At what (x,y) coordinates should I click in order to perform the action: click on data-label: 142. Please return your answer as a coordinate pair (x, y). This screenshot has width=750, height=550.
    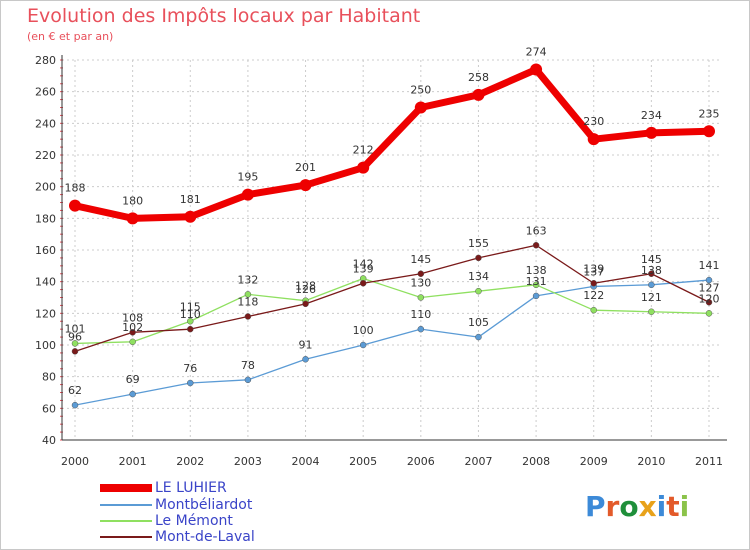
    Looking at the image, I should click on (363, 264).